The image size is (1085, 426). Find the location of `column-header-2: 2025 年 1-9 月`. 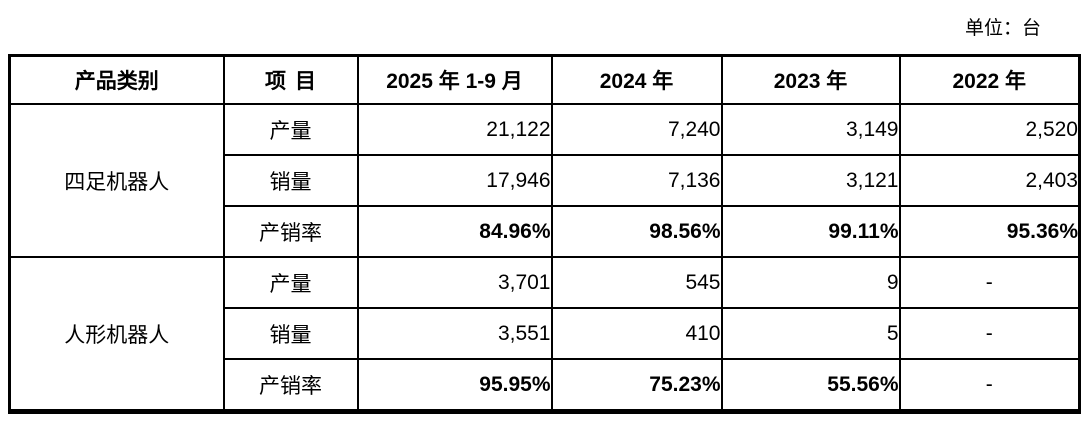

column-header-2: 2025 年 1-9 月 is located at coordinates (454, 79).